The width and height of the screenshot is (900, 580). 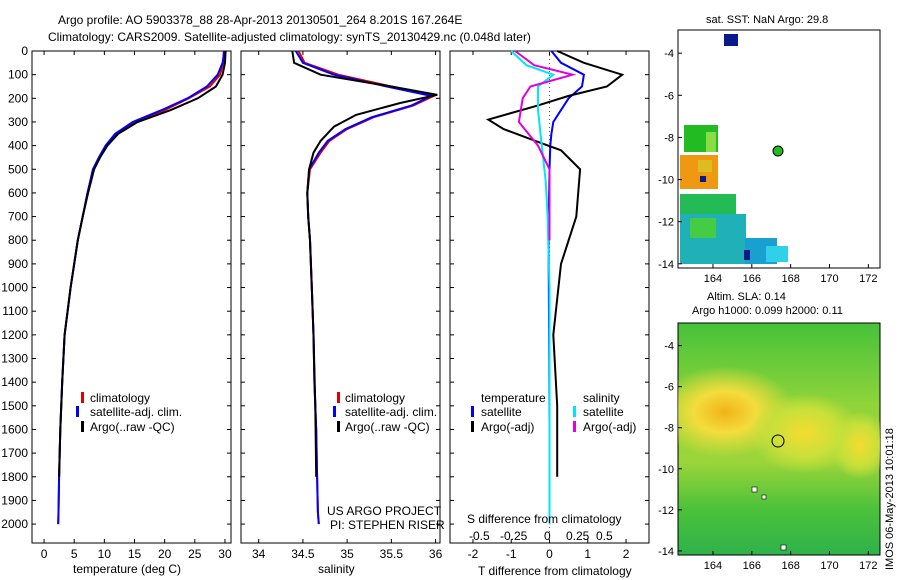 I want to click on x-tick-label: 35, so click(x=347, y=554).